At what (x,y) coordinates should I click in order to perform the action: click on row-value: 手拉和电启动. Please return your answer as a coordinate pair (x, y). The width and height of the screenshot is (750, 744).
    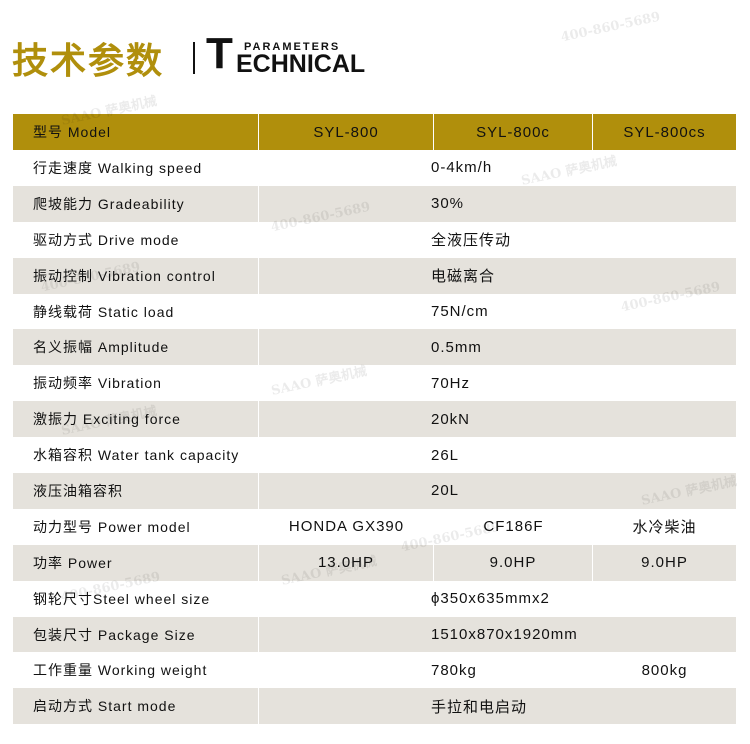
    Looking at the image, I should click on (479, 707).